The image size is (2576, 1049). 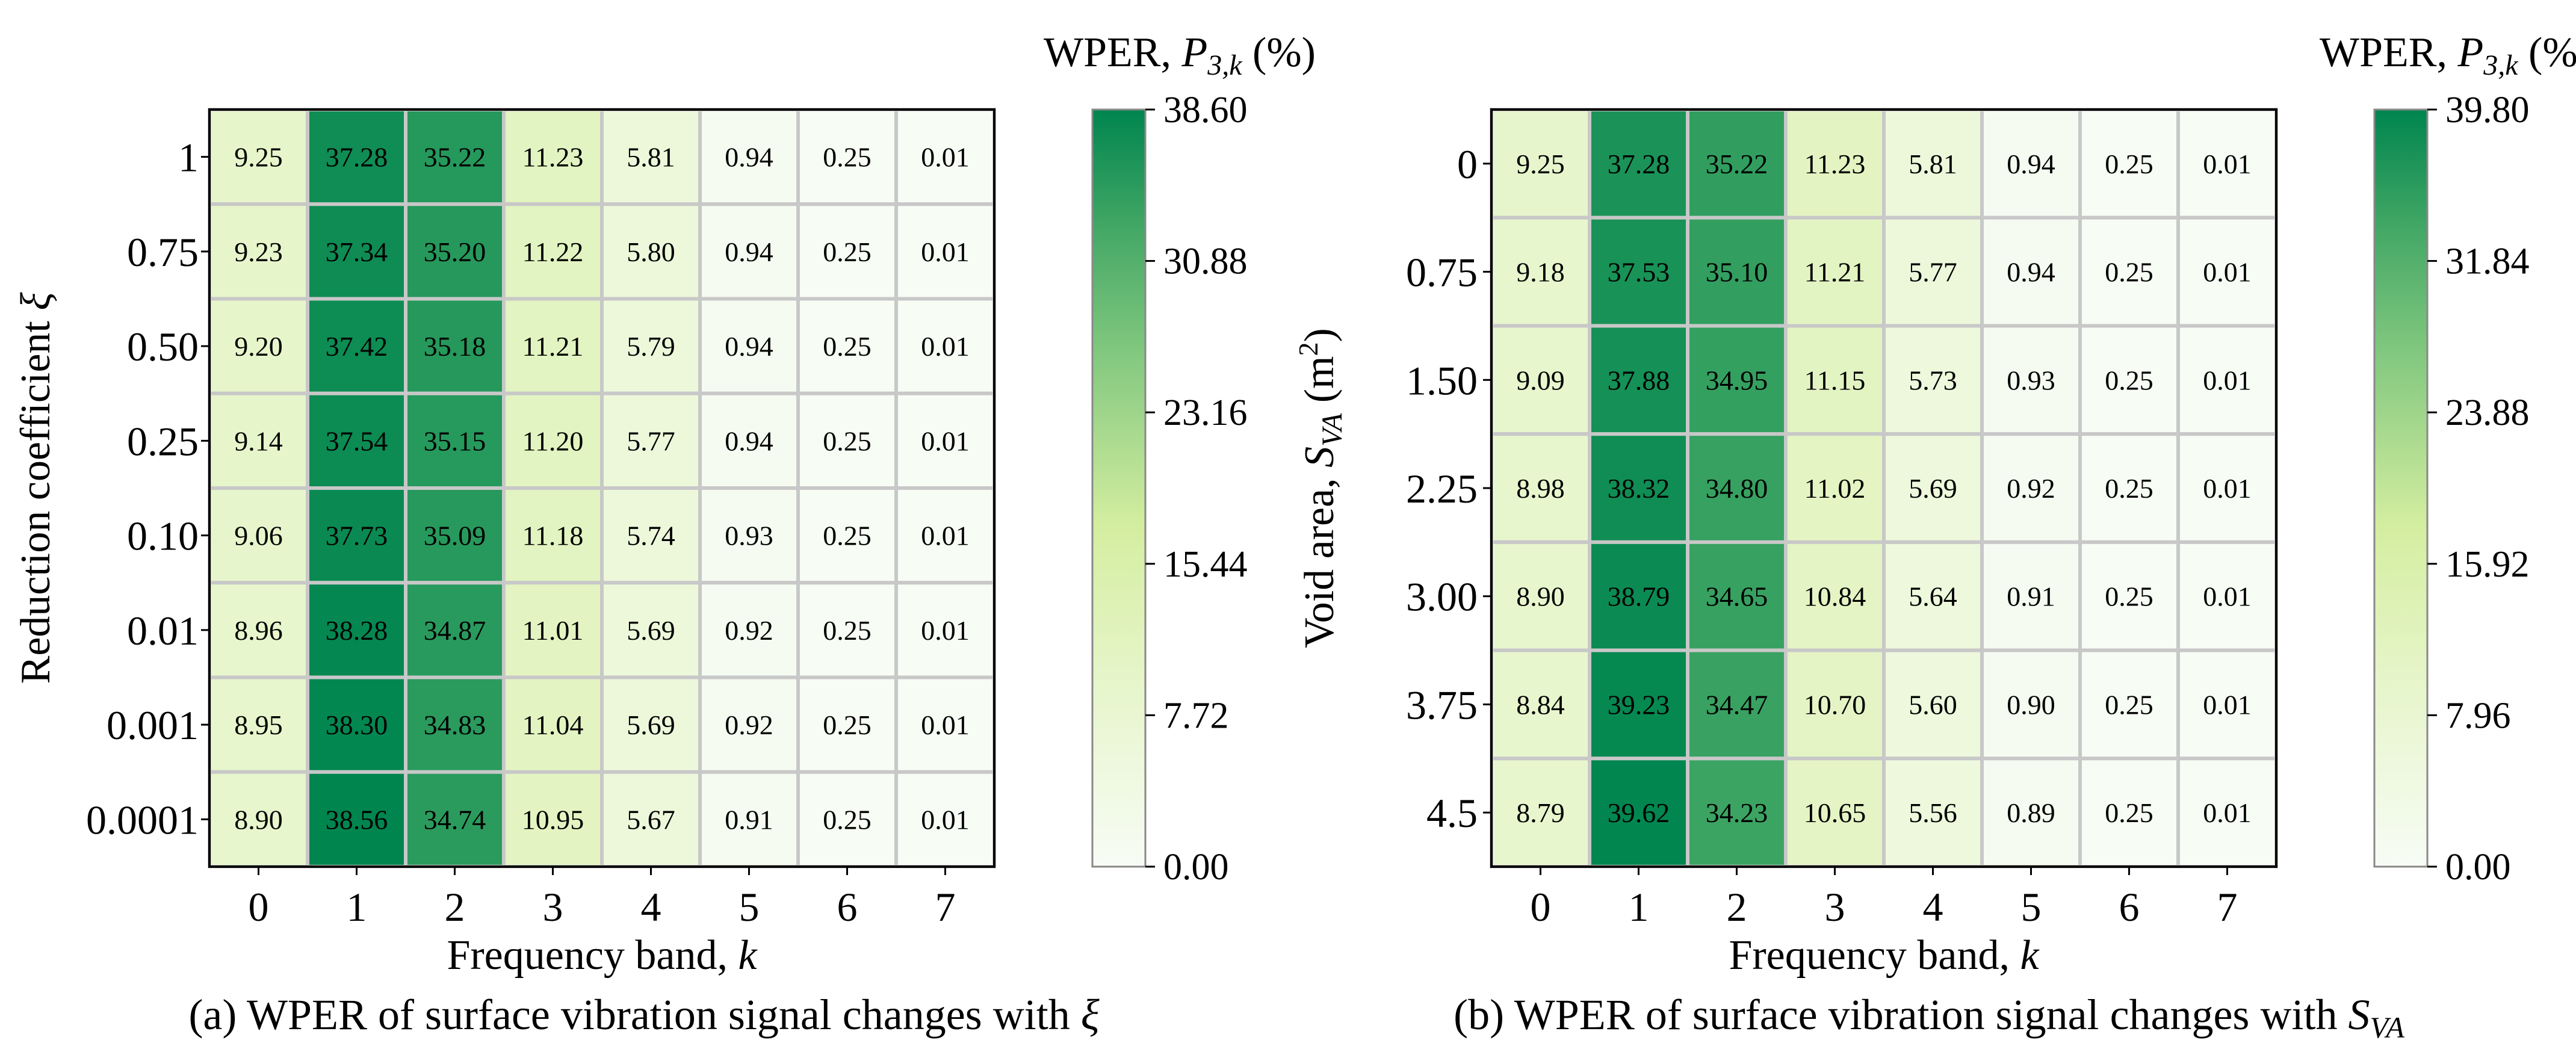 I want to click on cell-value-label: 9.09, so click(x=1540, y=380).